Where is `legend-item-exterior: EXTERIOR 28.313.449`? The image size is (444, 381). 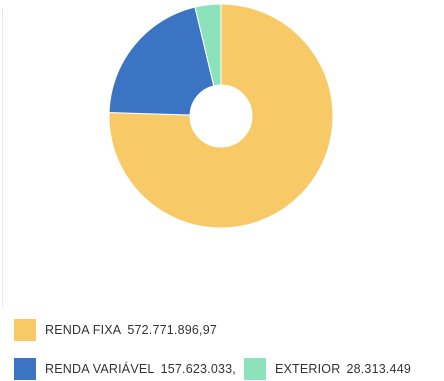 legend-item-exterior: EXTERIOR 28.313.449 is located at coordinates (327, 369).